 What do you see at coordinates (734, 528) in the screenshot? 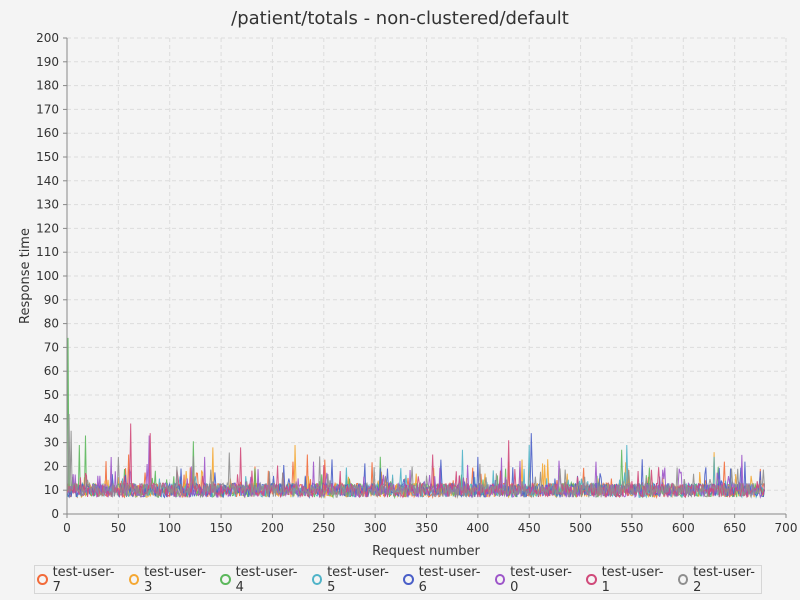
I see `x-tick-label: 650` at bounding box center [734, 528].